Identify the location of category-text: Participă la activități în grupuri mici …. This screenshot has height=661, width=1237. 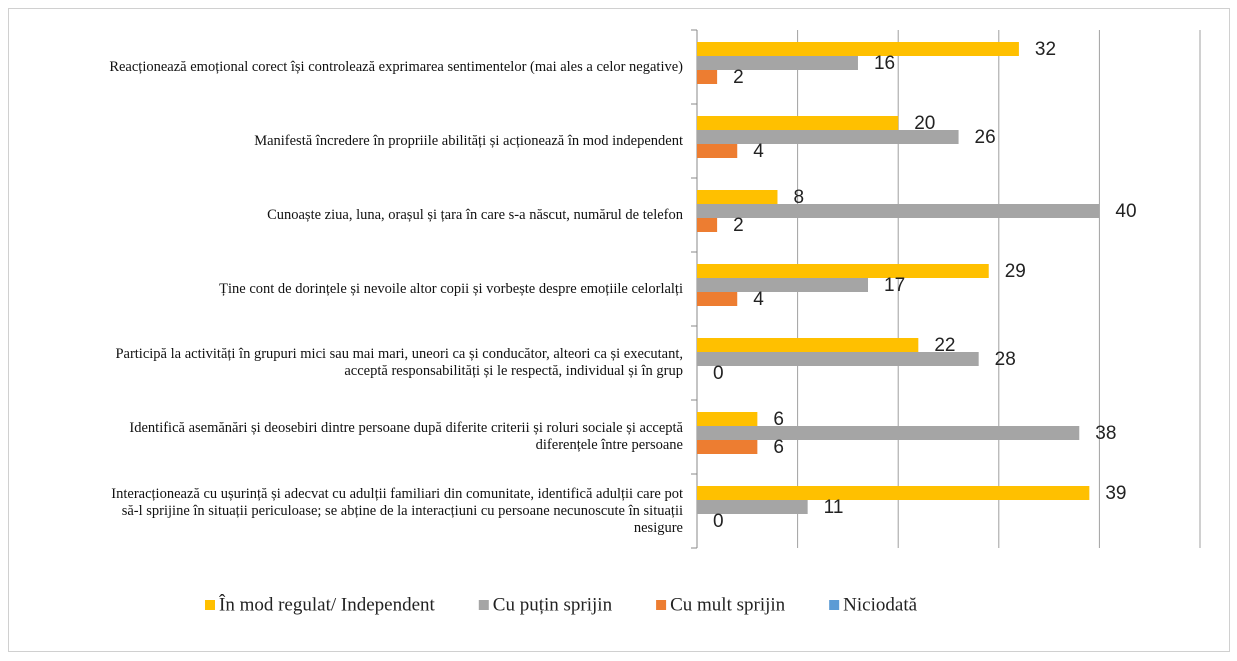
(399, 362).